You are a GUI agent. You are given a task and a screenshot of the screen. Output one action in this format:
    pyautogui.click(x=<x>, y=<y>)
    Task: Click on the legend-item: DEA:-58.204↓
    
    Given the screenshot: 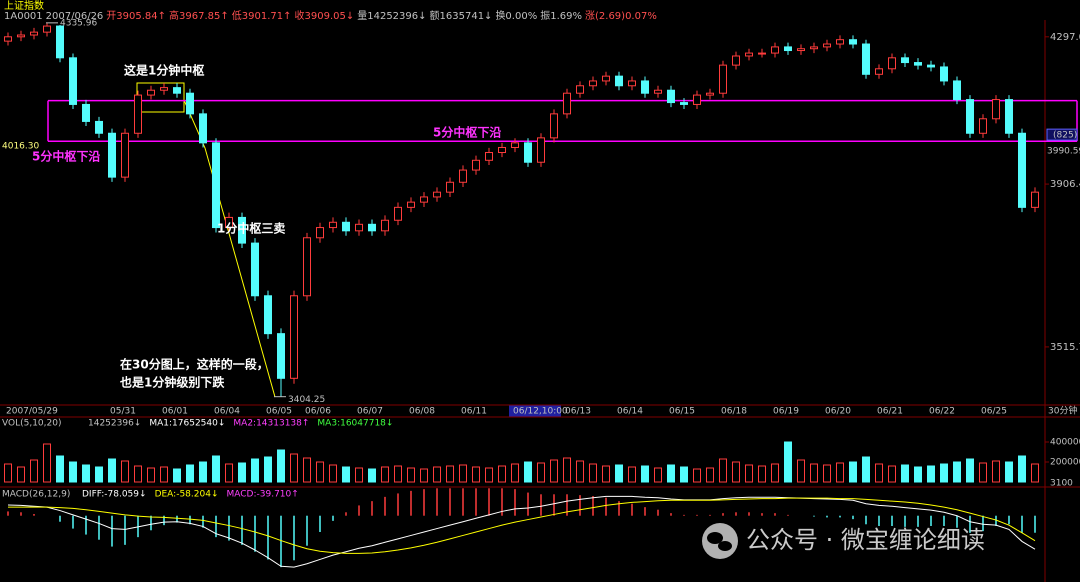 What is the action you would take?
    pyautogui.click(x=187, y=495)
    